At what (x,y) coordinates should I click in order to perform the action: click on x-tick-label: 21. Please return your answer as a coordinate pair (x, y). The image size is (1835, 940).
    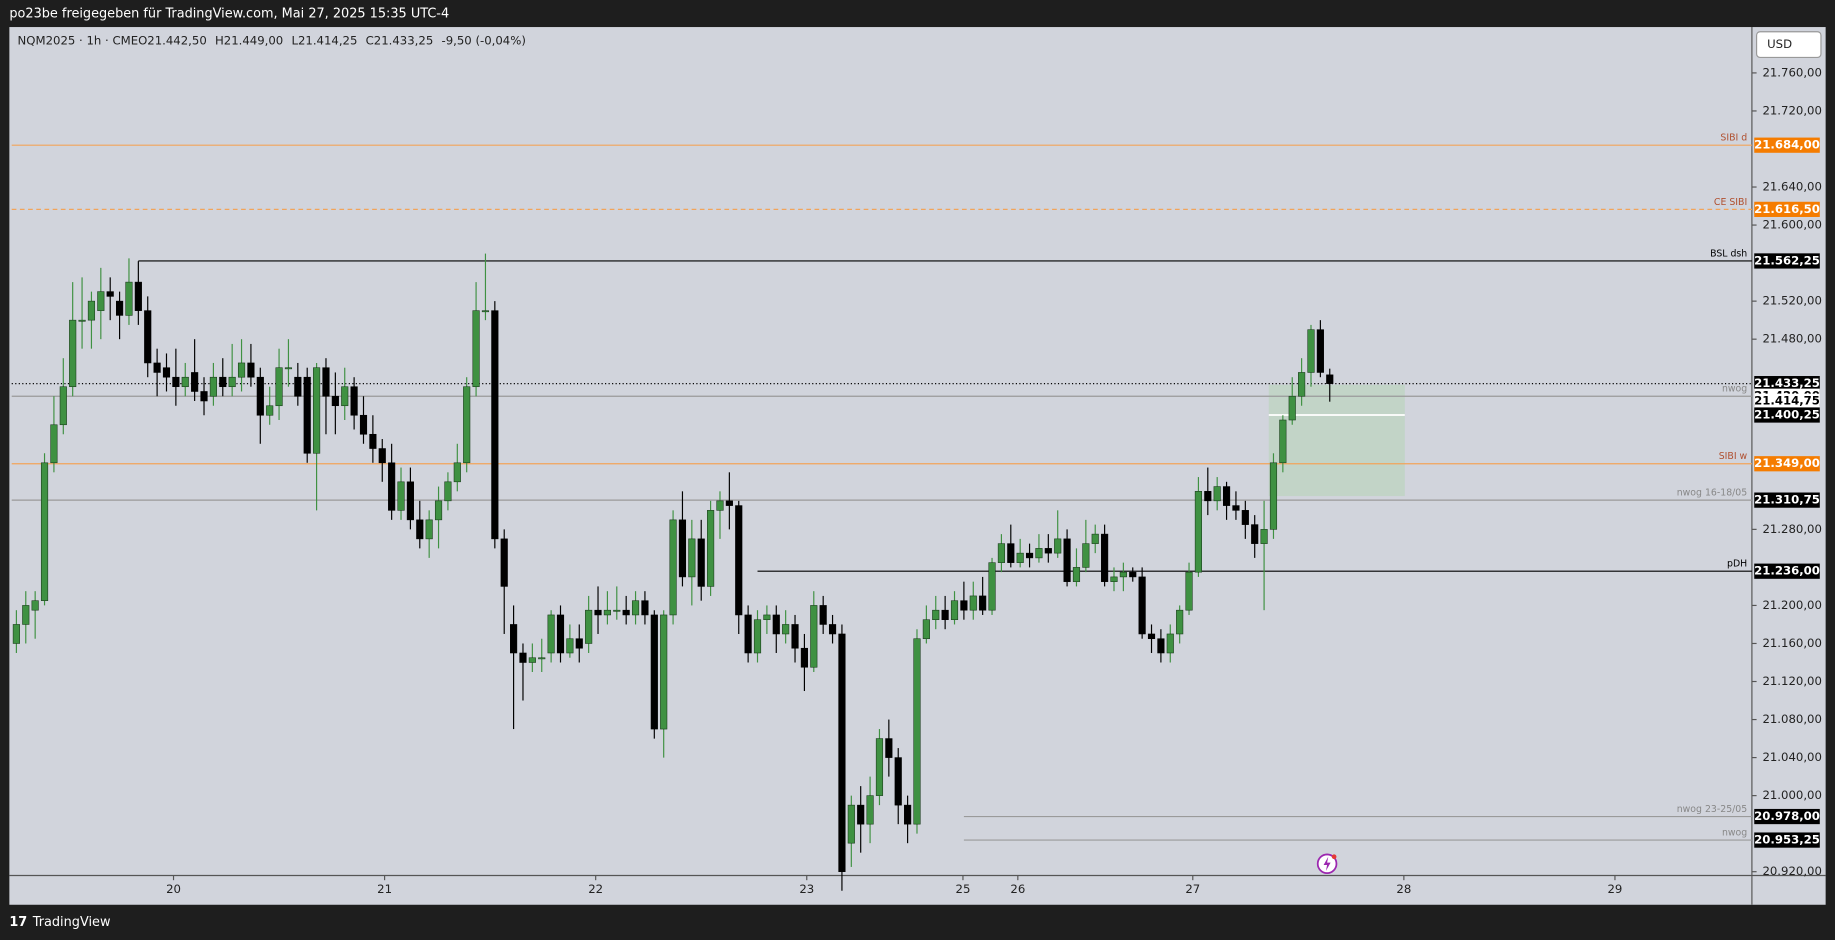
    Looking at the image, I should click on (384, 889).